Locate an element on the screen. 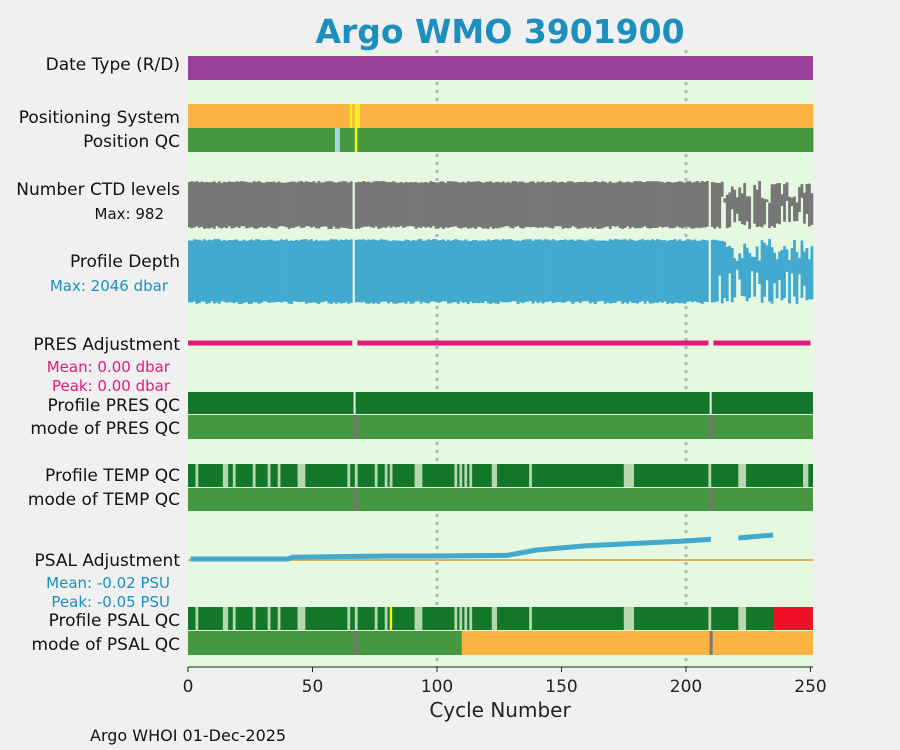 This screenshot has width=900, height=750. x-tick-label: 150 is located at coordinates (561, 687).